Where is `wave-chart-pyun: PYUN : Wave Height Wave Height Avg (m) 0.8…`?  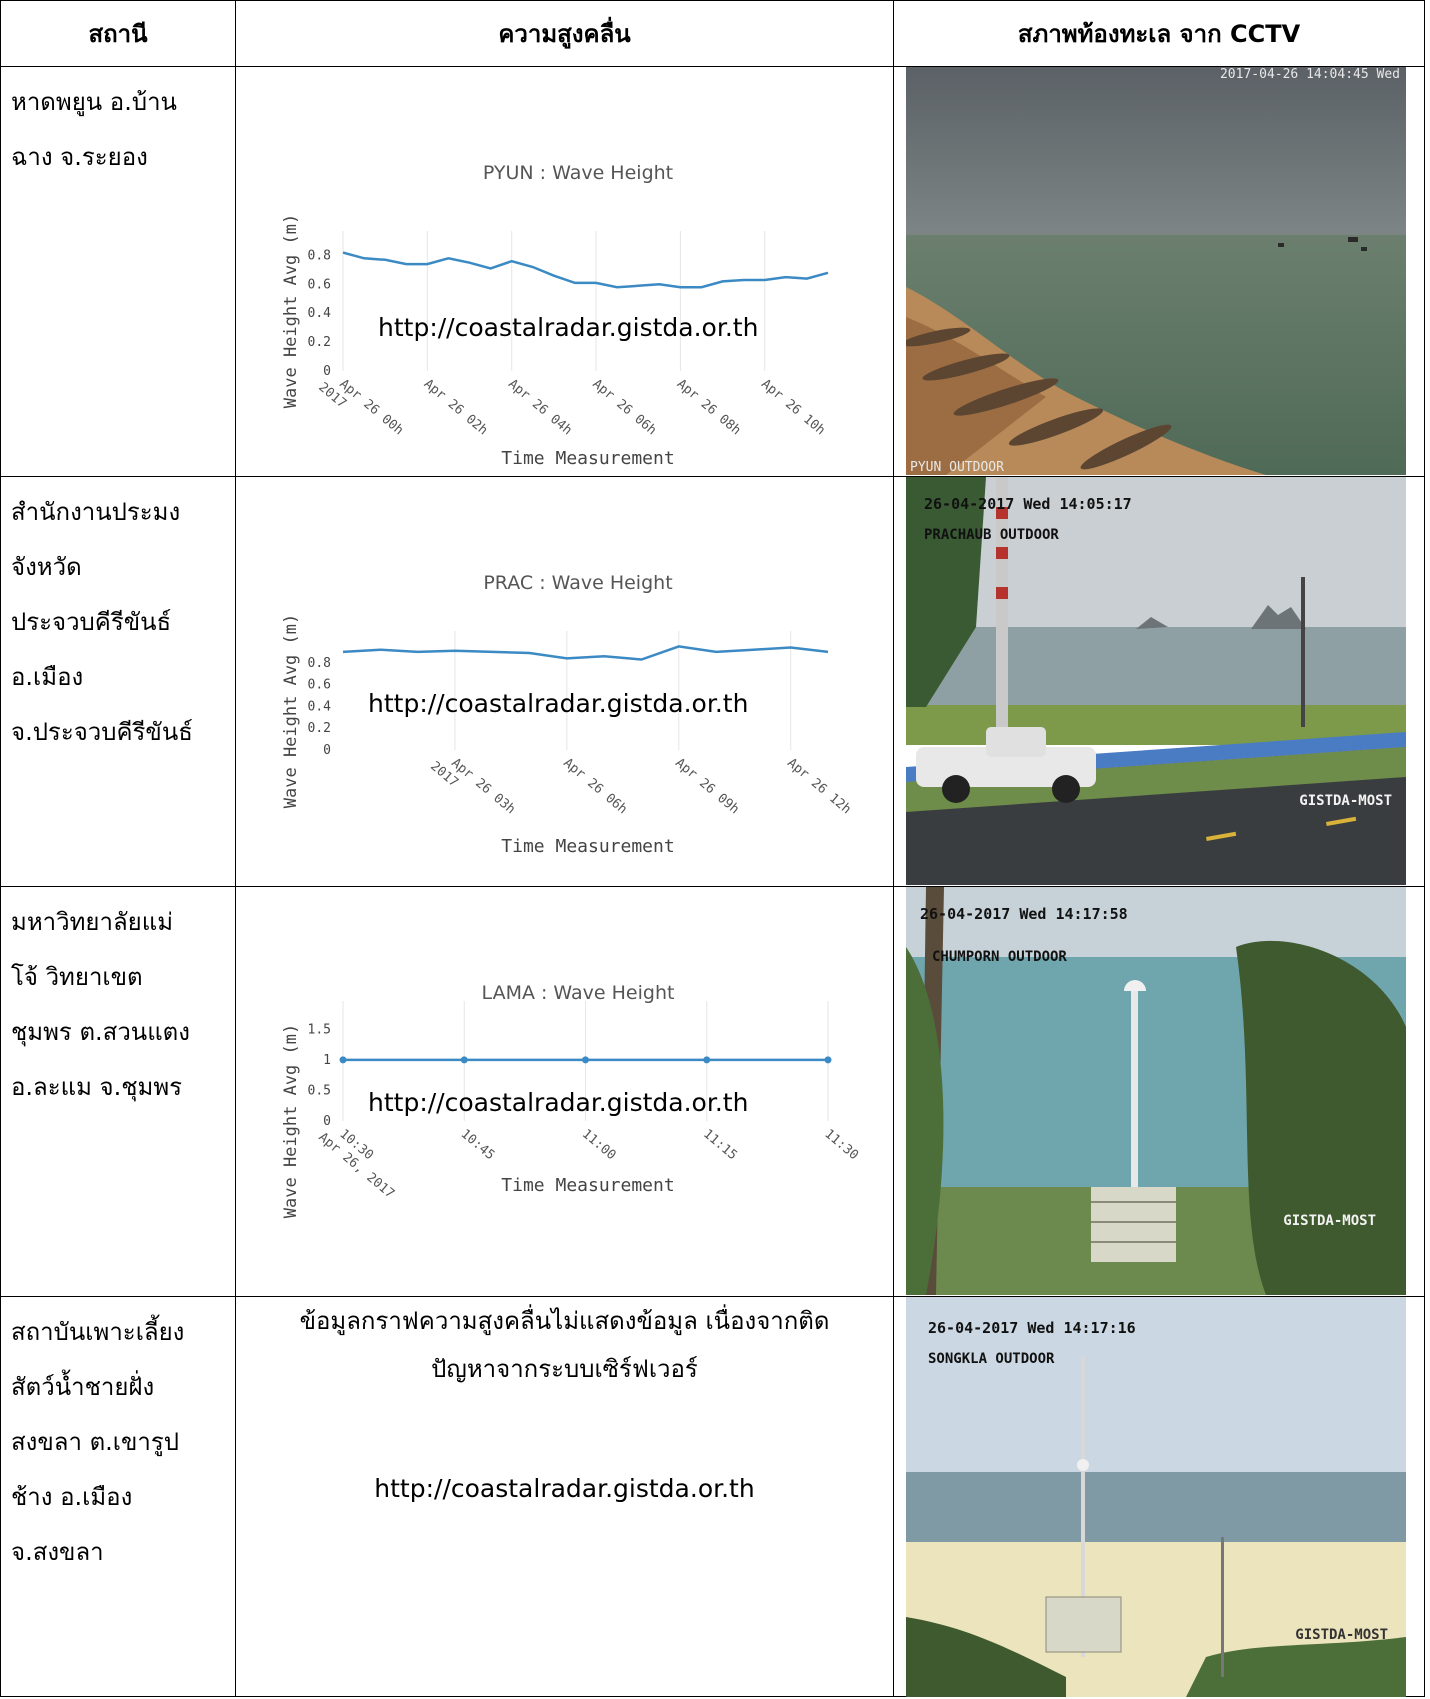
wave-chart-pyun: PYUN : Wave Height Wave Height Avg (m) 0.8… is located at coordinates (555, 315).